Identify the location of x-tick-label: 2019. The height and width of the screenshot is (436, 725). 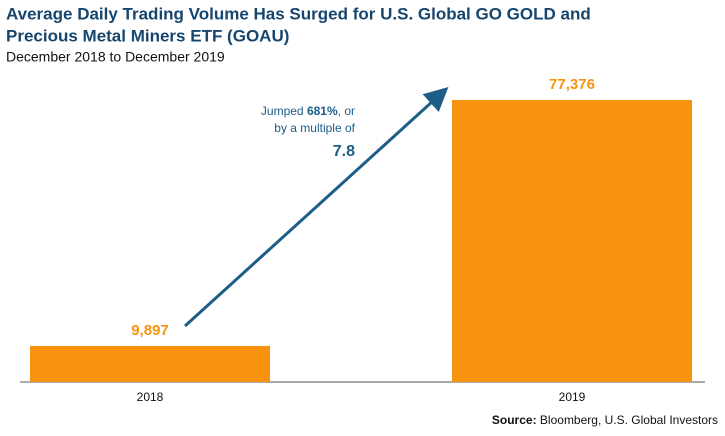
(572, 397).